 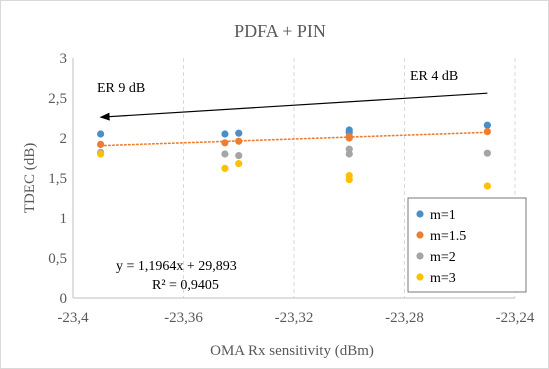 I want to click on y-tick-label: 1, so click(x=64, y=219).